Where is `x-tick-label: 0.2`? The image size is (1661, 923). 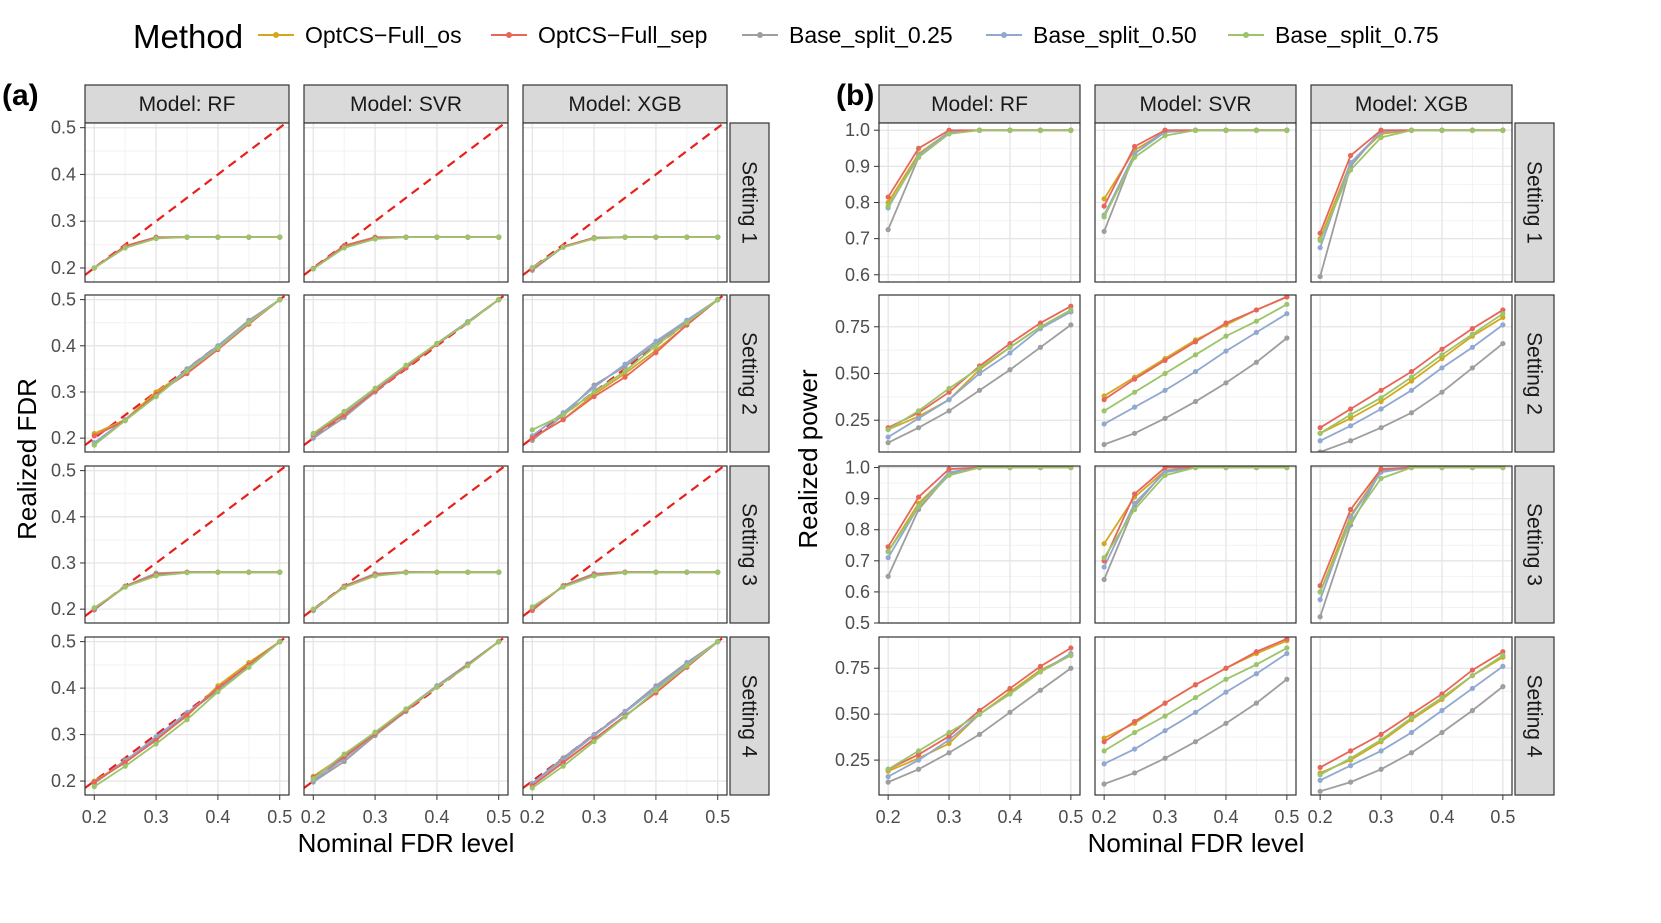 x-tick-label: 0.2 is located at coordinates (888, 817).